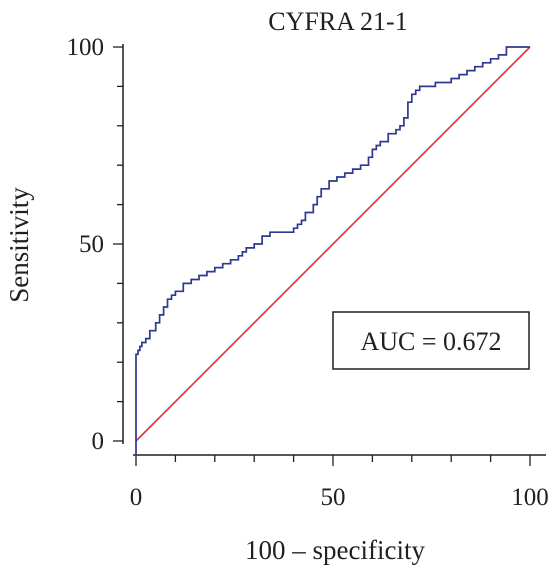  Describe the element at coordinates (335, 550) in the screenshot. I see `x-axis-label: 100 – specificity` at that location.